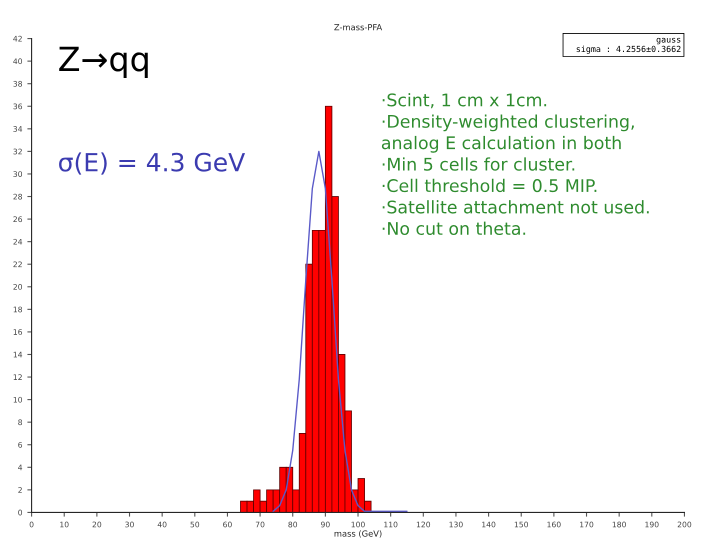  I want to click on x-axis-title: mass (GeV), so click(358, 534).